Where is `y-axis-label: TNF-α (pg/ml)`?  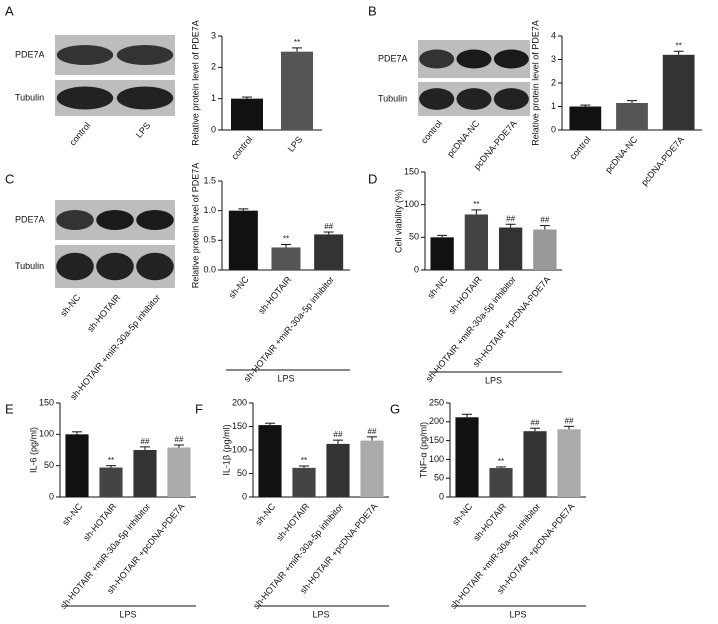 y-axis-label: TNF-α (pg/ml) is located at coordinates (423, 450).